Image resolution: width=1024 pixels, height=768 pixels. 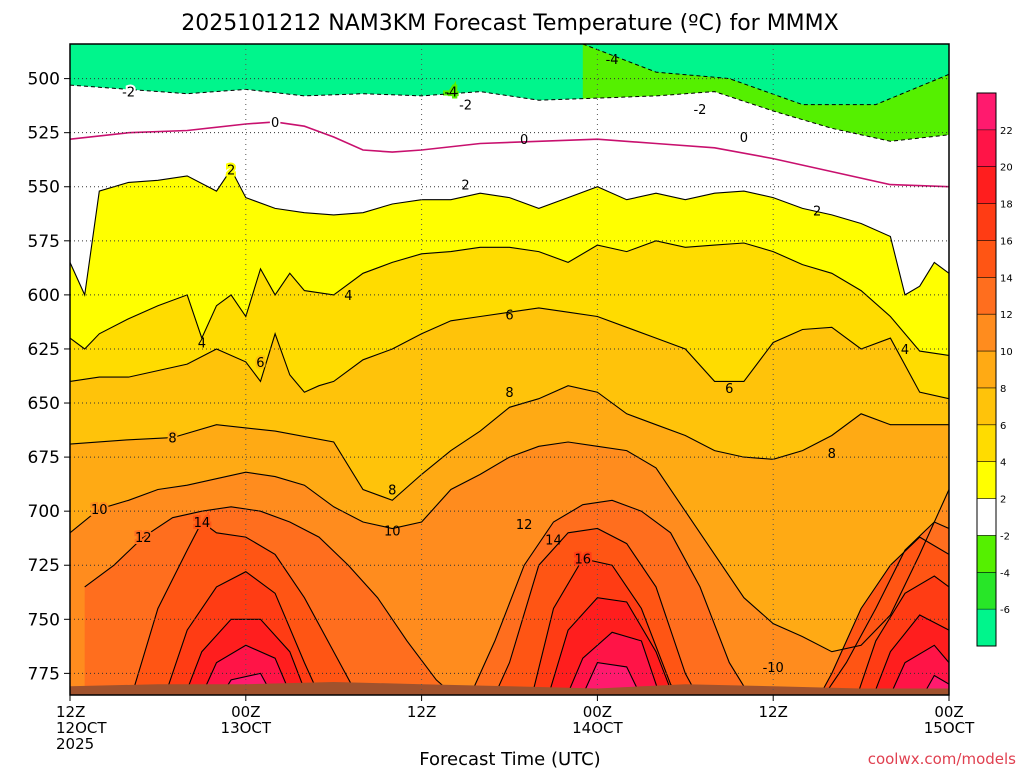 I want to click on isotherm-label: 2, so click(x=231, y=170).